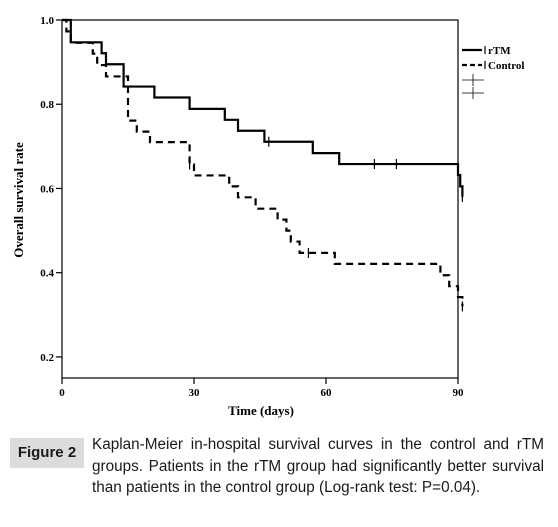 The height and width of the screenshot is (527, 558). What do you see at coordinates (195, 393) in the screenshot?
I see `x-tick-label: 30` at bounding box center [195, 393].